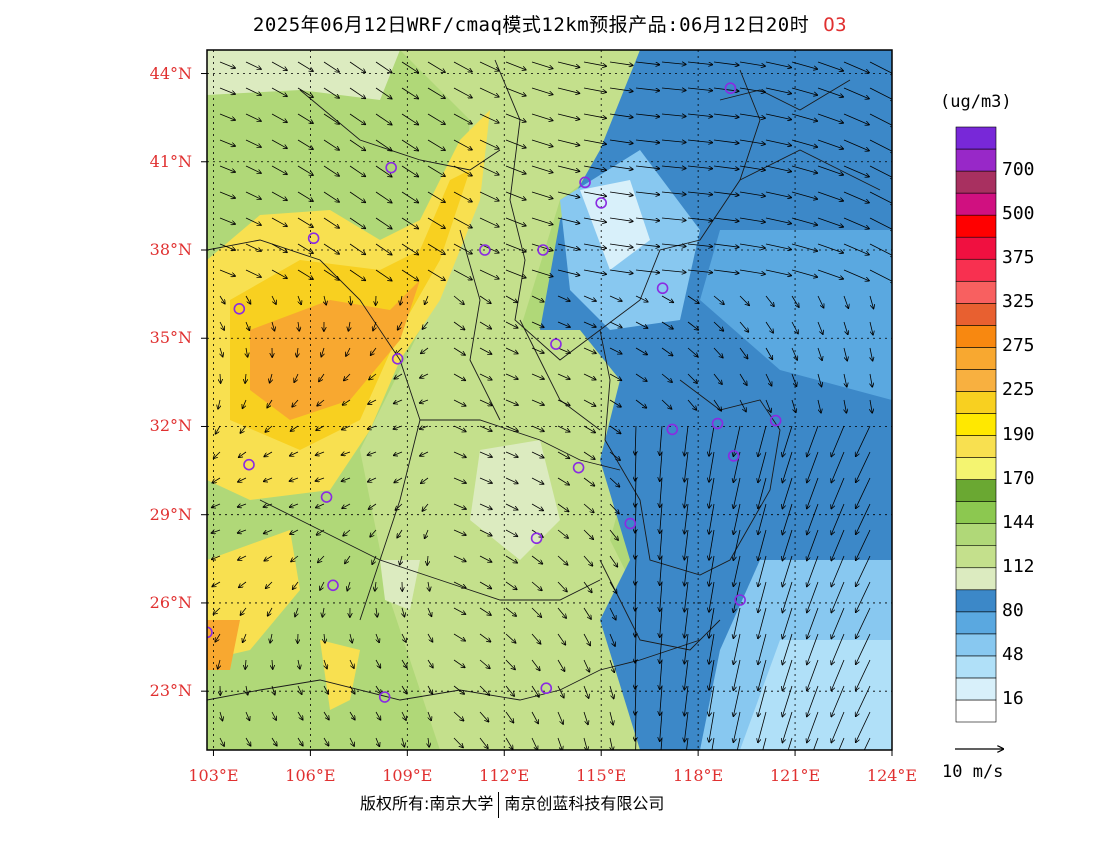 This screenshot has width=1100, height=850. What do you see at coordinates (314, 430) in the screenshot?
I see `boundary-line` at bounding box center [314, 430].